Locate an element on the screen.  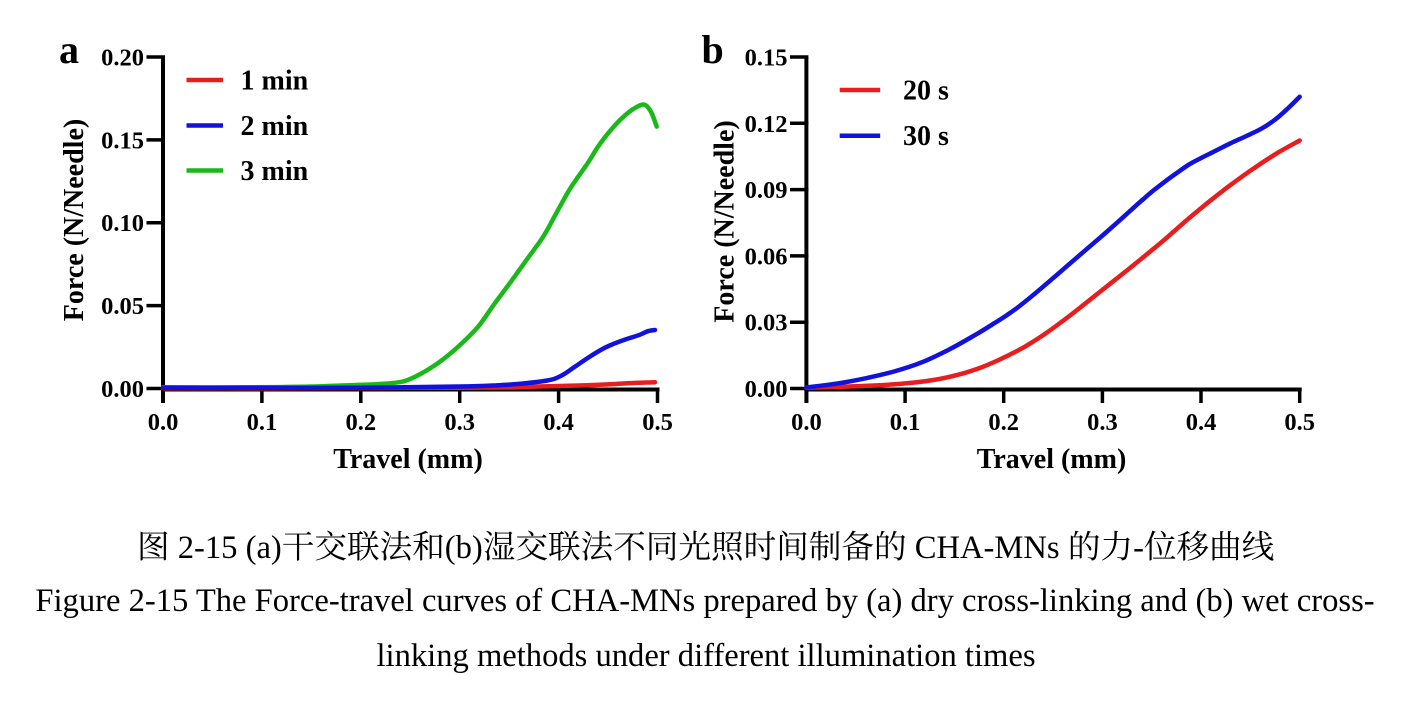
svg-text: 0.03 is located at coordinates (766, 323).